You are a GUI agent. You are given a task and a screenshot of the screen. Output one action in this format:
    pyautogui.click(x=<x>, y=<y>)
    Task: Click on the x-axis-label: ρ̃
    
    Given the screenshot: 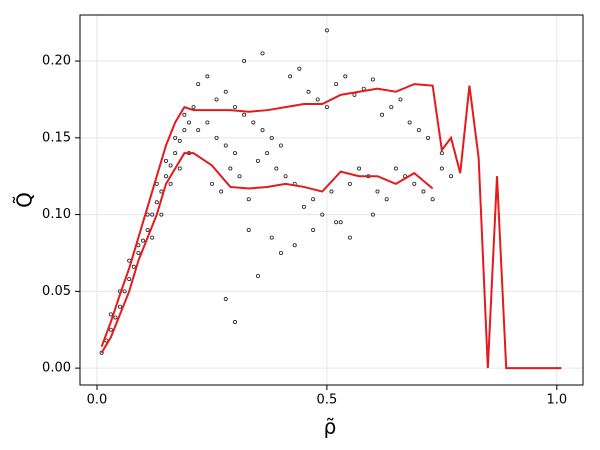 What is the action you would take?
    pyautogui.click(x=330, y=427)
    